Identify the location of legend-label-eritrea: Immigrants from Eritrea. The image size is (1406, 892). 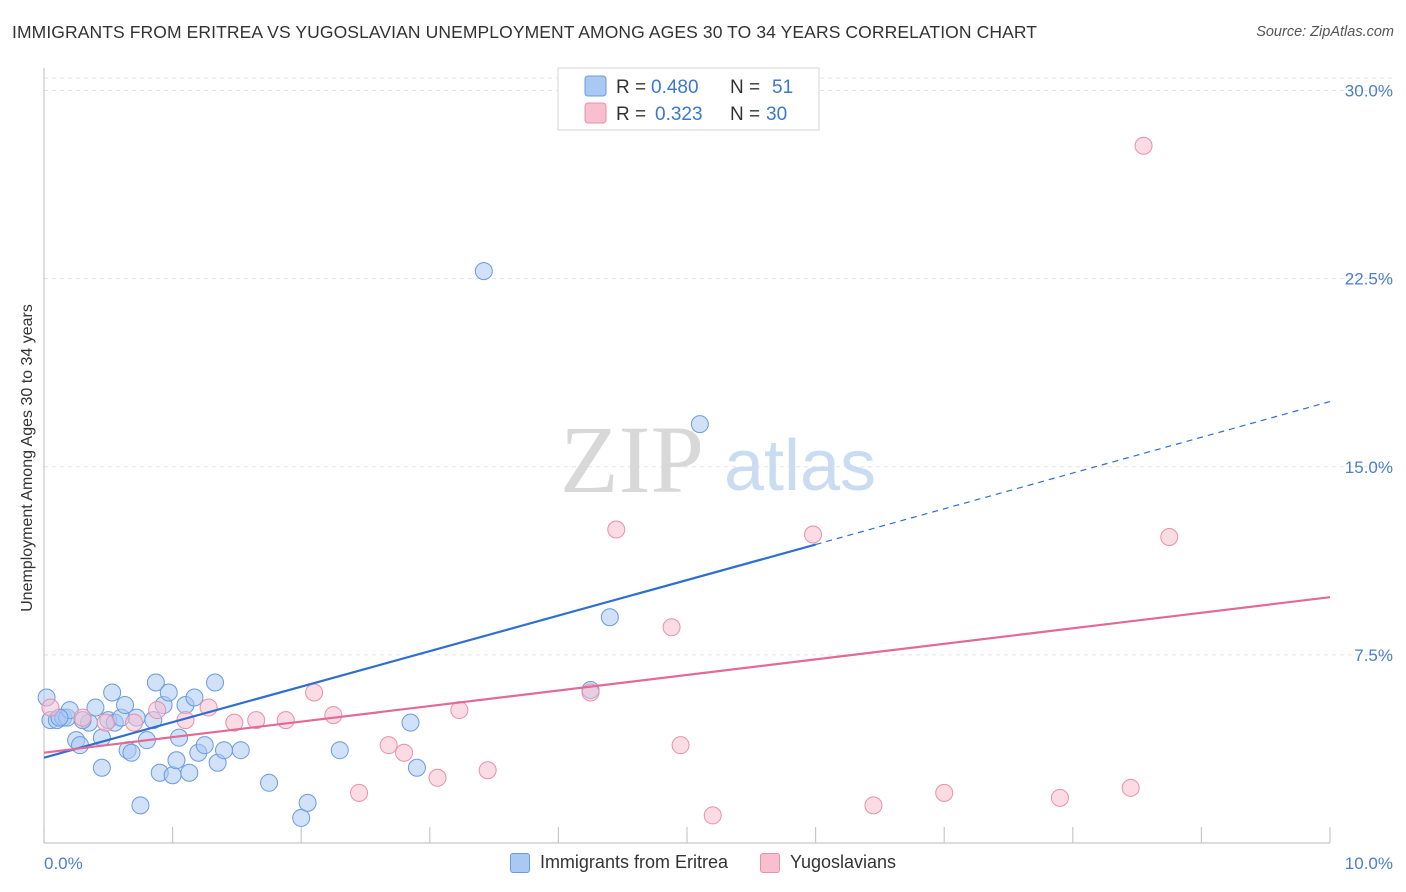
(633, 862).